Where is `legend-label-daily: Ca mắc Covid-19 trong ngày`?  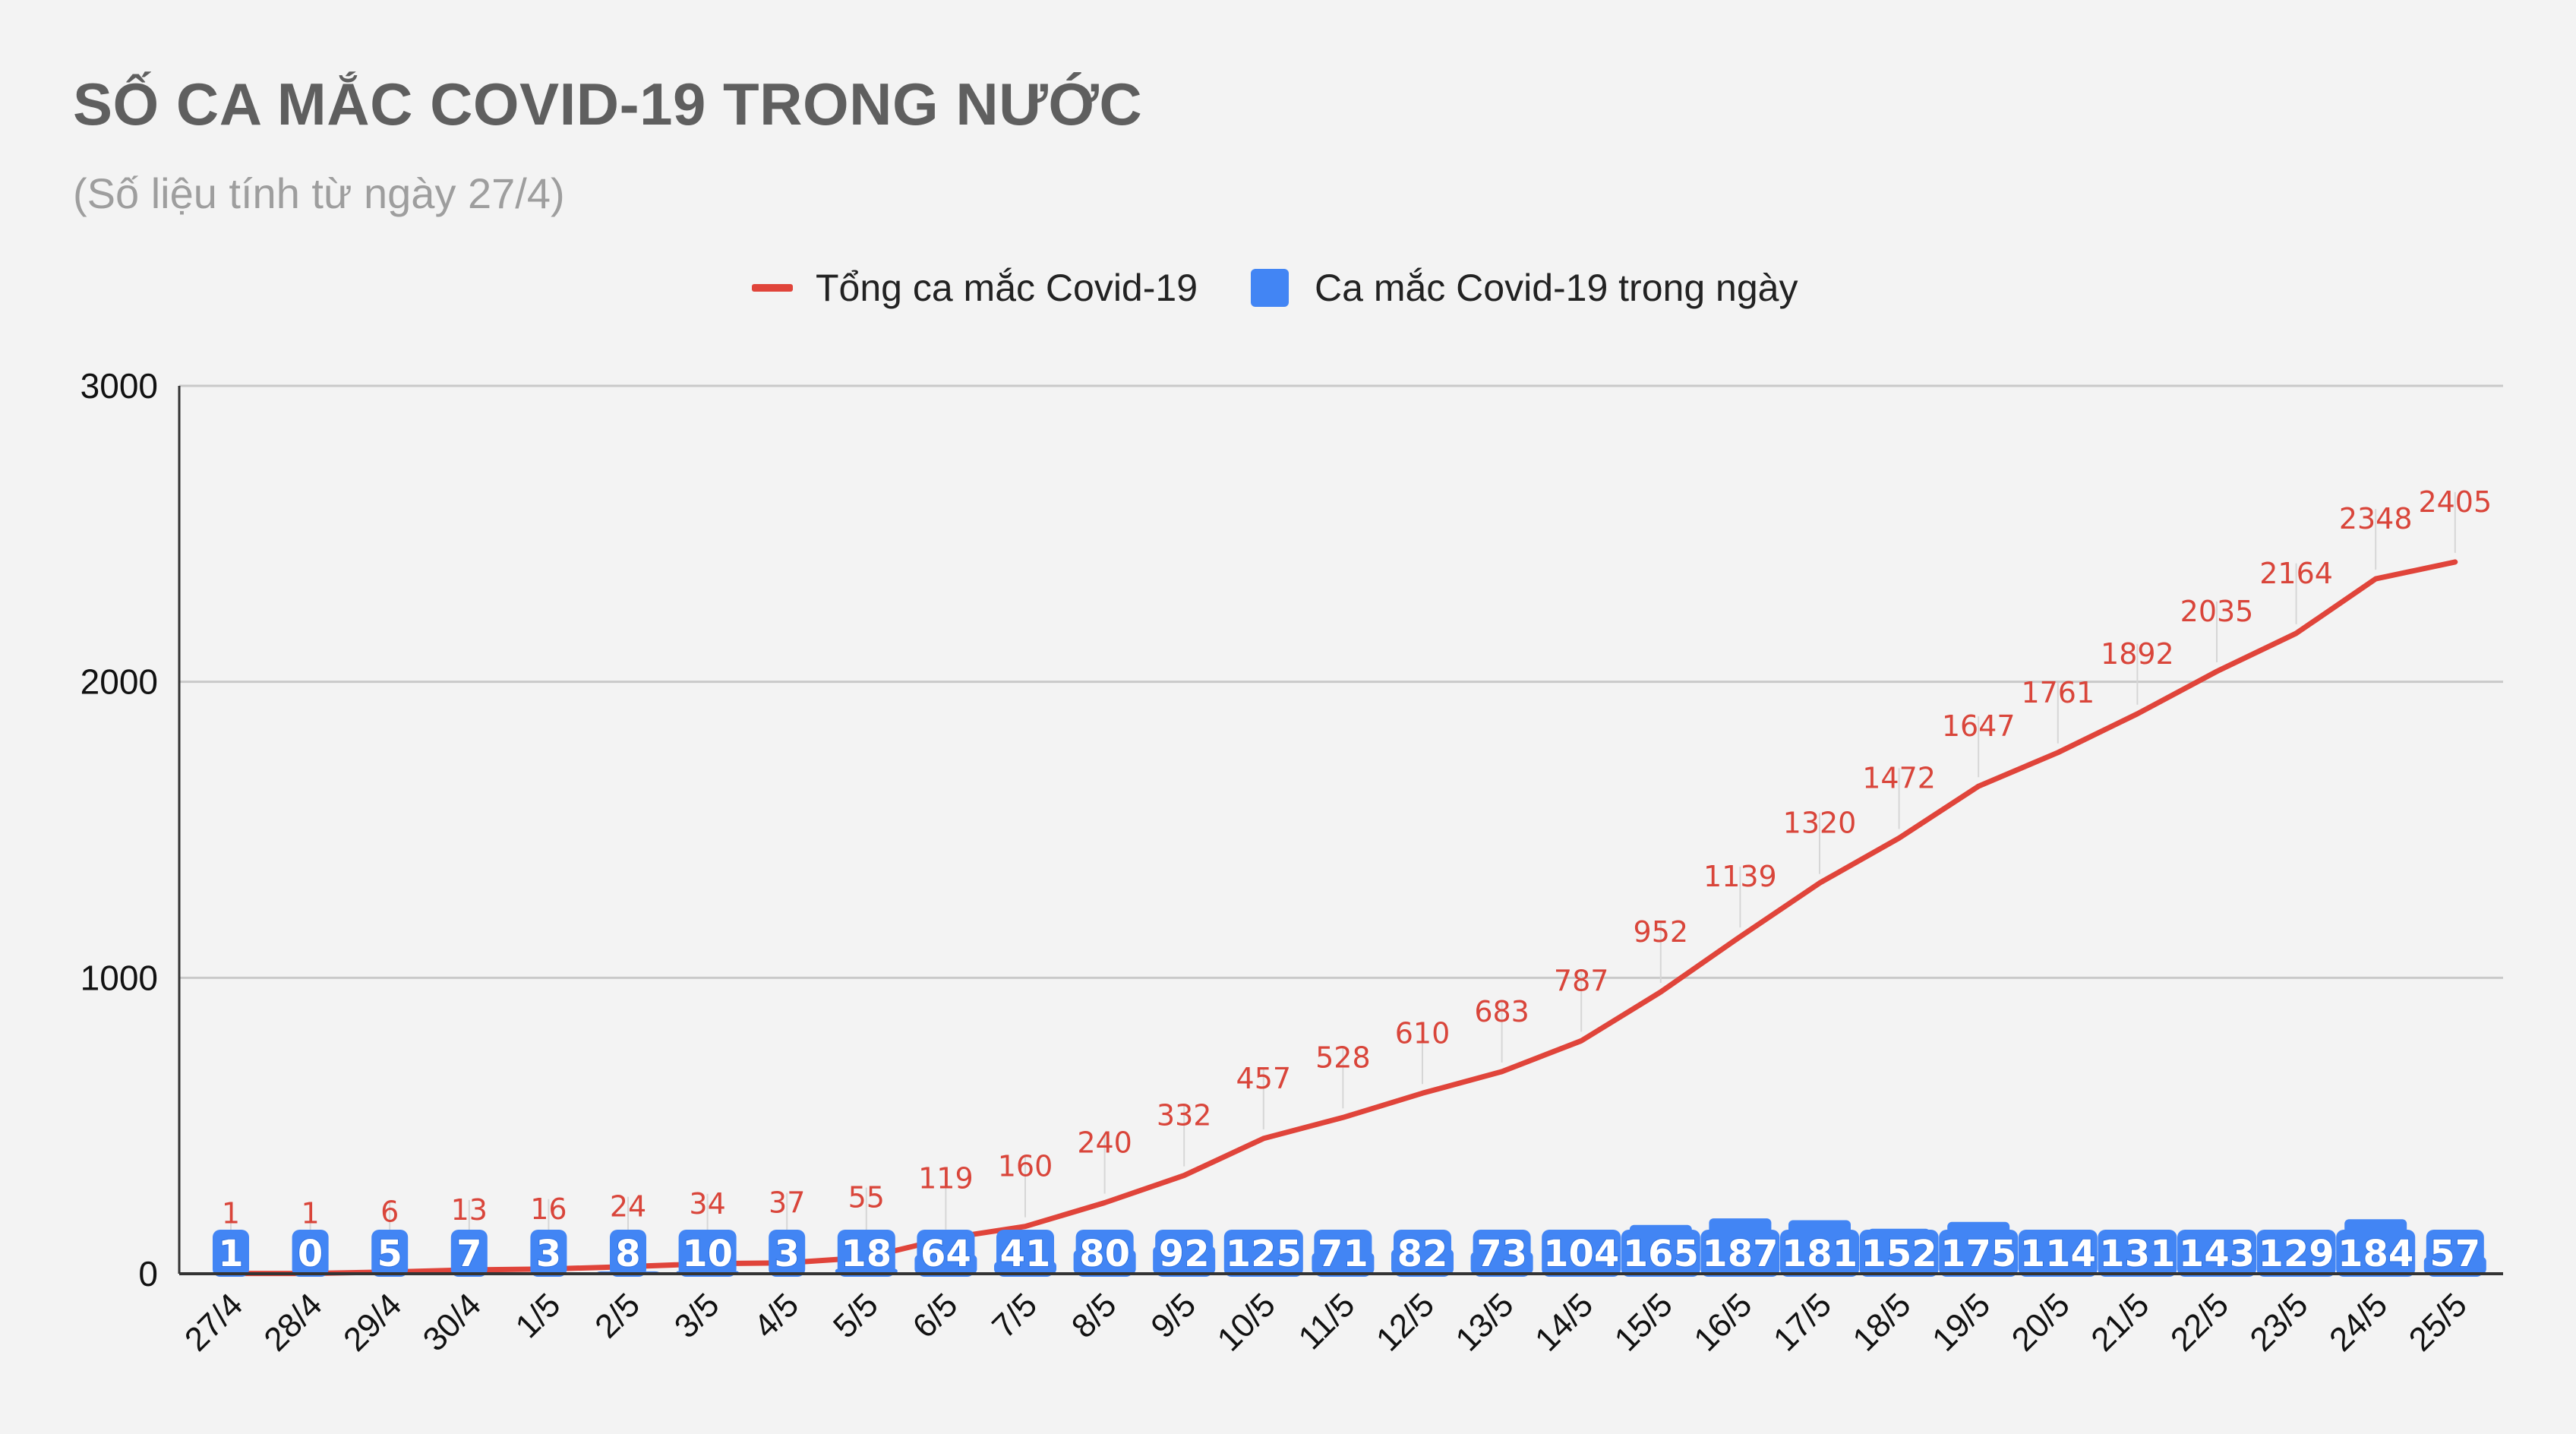
legend-label-daily: Ca mắc Covid-19 trong ngày is located at coordinates (1557, 288).